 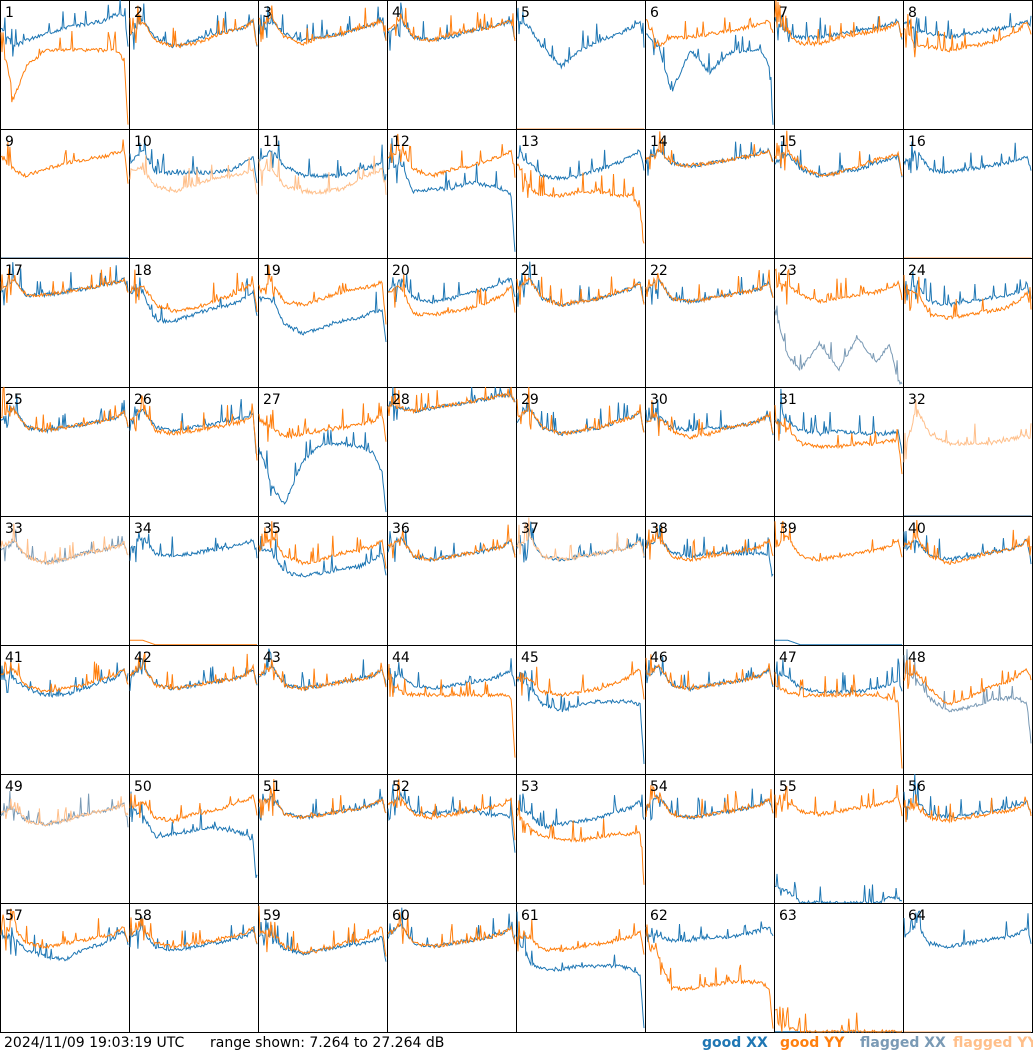 What do you see at coordinates (9, 142) in the screenshot?
I see `panel-label: 9` at bounding box center [9, 142].